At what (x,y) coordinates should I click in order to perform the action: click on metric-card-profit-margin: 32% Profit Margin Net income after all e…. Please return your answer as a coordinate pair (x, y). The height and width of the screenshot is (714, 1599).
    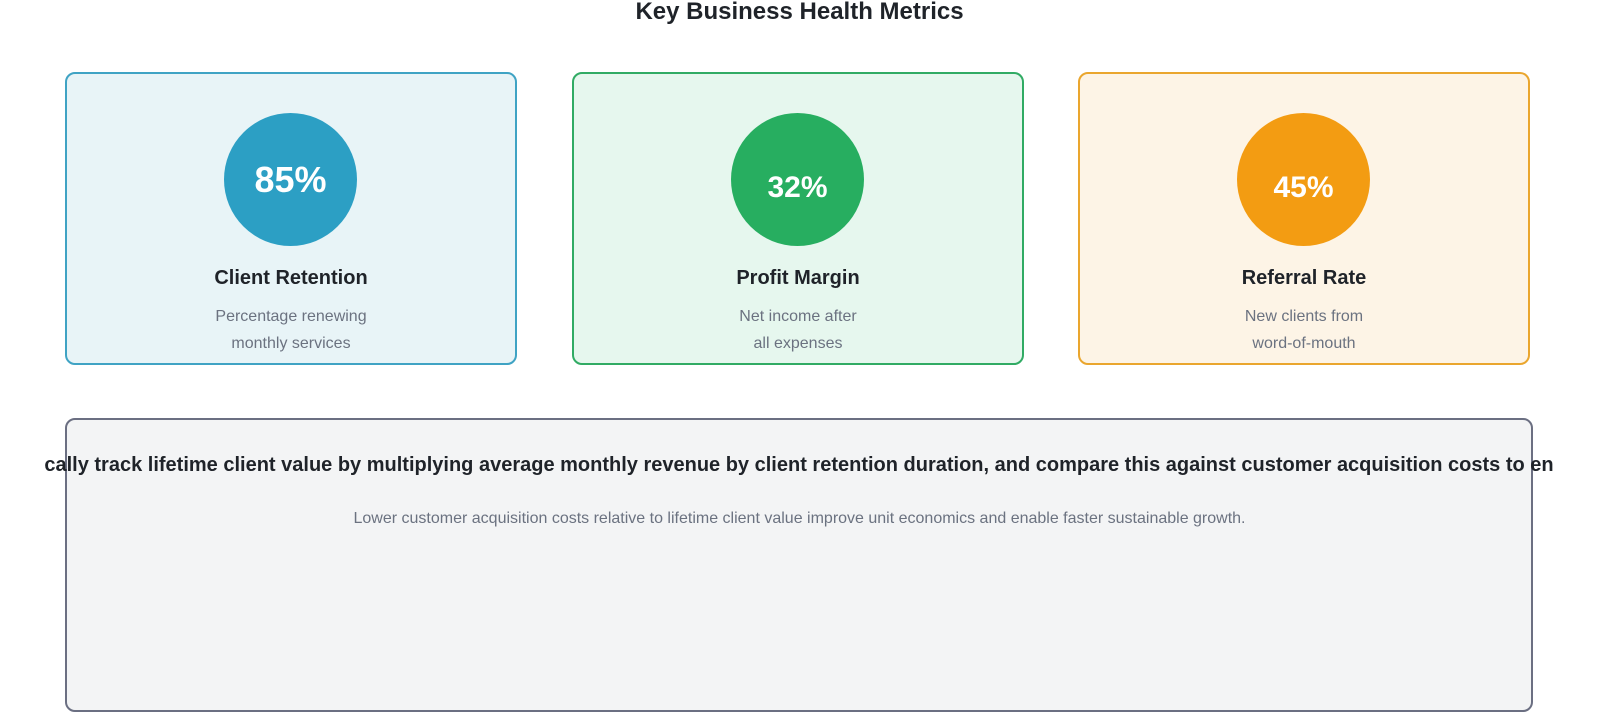
    Looking at the image, I should click on (798, 218).